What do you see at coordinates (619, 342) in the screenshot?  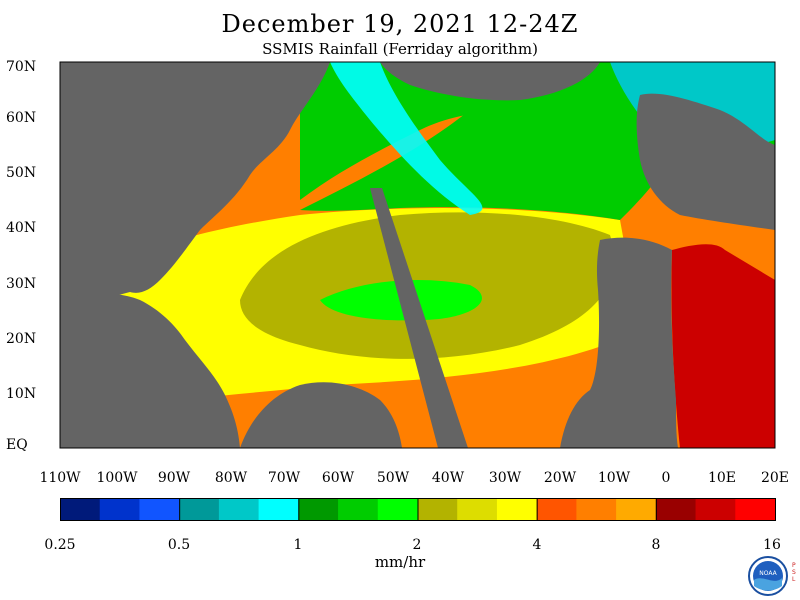 I see `land-africa` at bounding box center [619, 342].